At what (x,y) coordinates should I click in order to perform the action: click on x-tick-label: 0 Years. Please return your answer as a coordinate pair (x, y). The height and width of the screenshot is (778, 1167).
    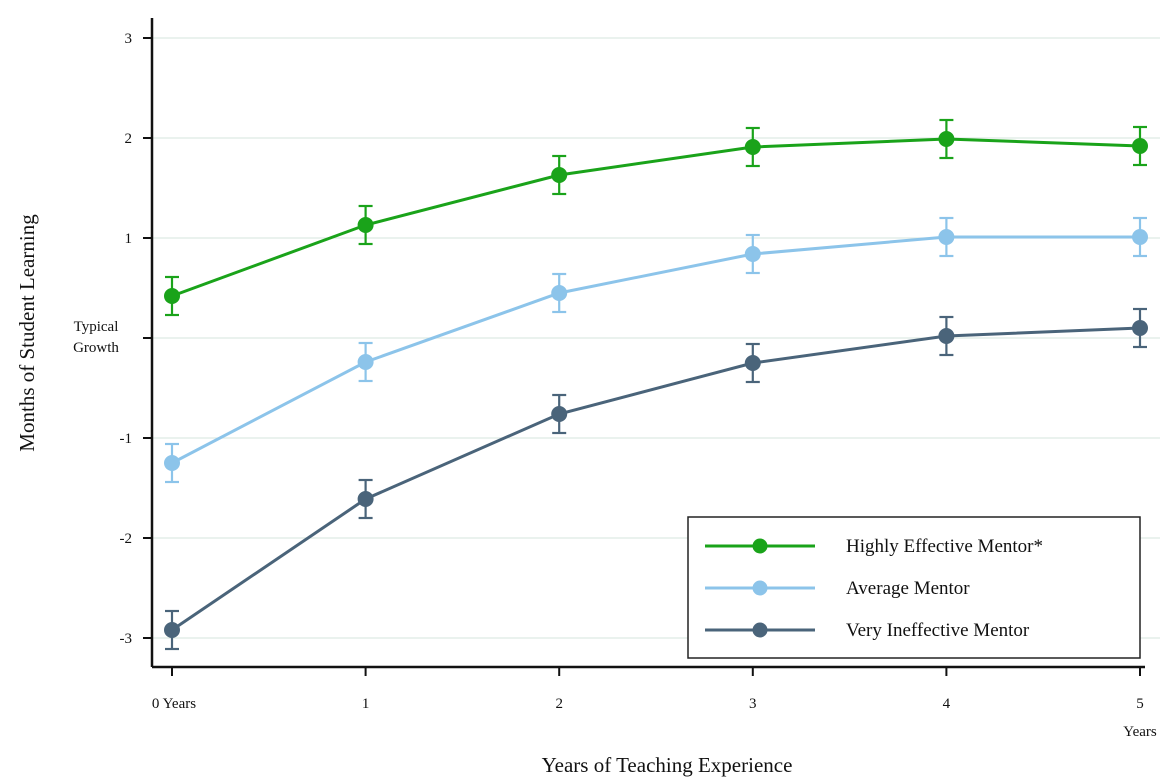
    Looking at the image, I should click on (174, 704).